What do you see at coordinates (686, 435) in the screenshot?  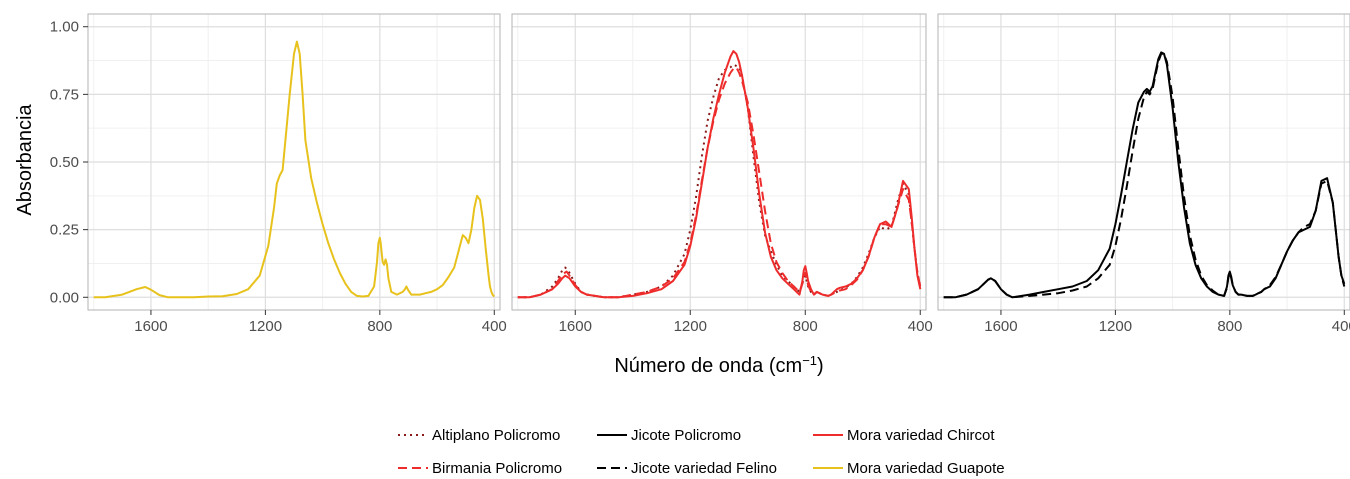 I see `legend-label: Jicote Policromo` at bounding box center [686, 435].